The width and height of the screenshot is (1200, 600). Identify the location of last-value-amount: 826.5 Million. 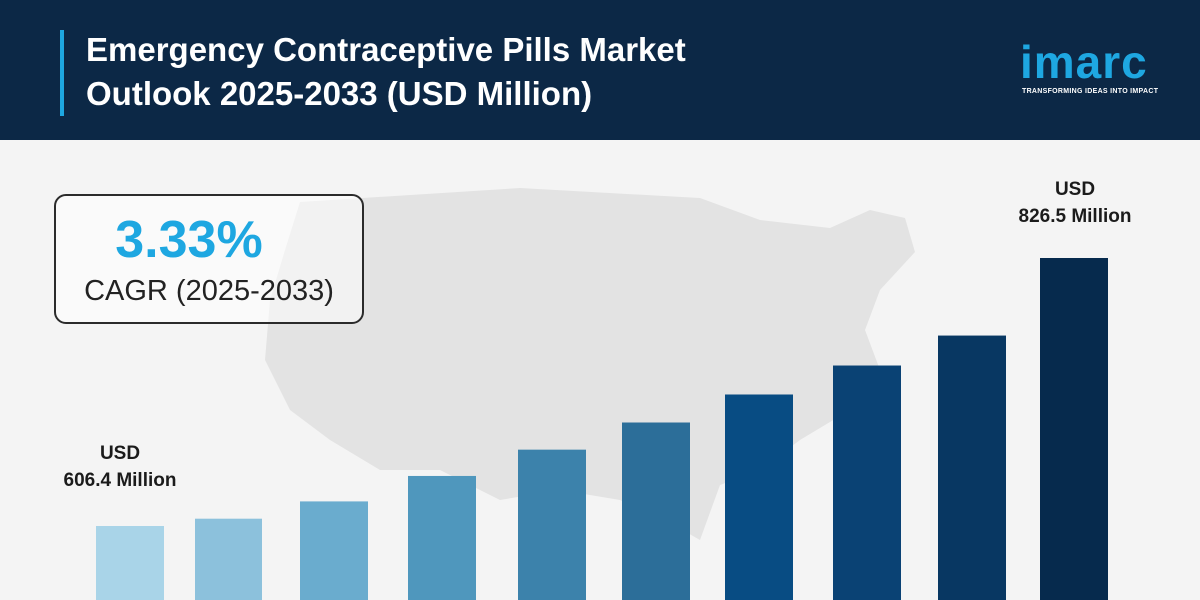
(1075, 216).